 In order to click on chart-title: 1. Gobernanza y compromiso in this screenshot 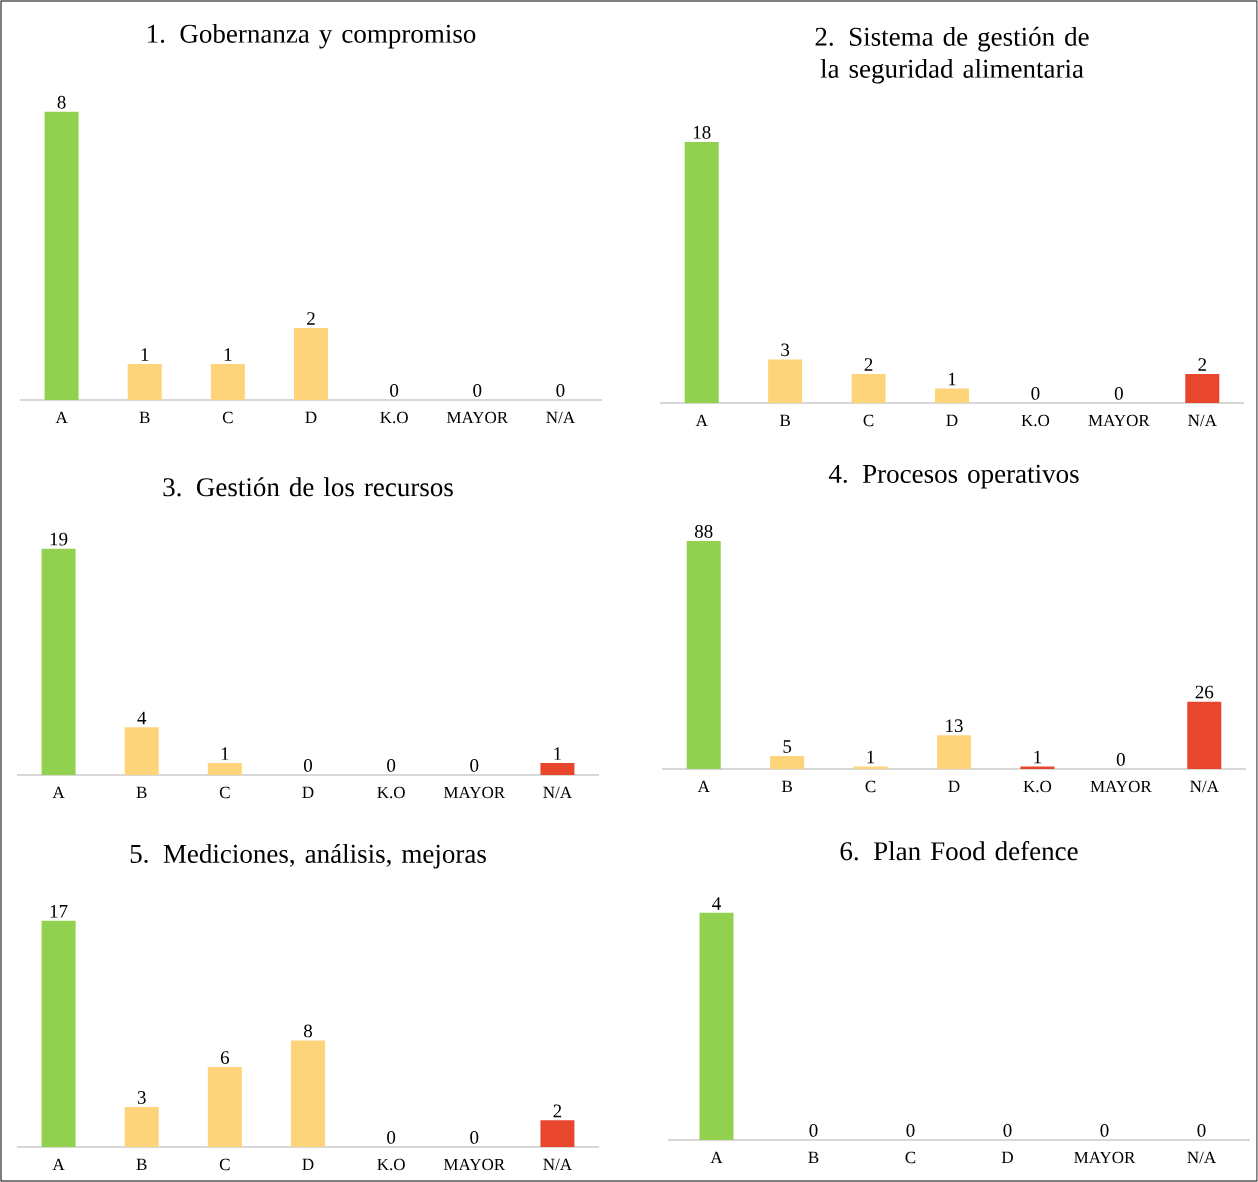, I will do `click(312, 36)`.